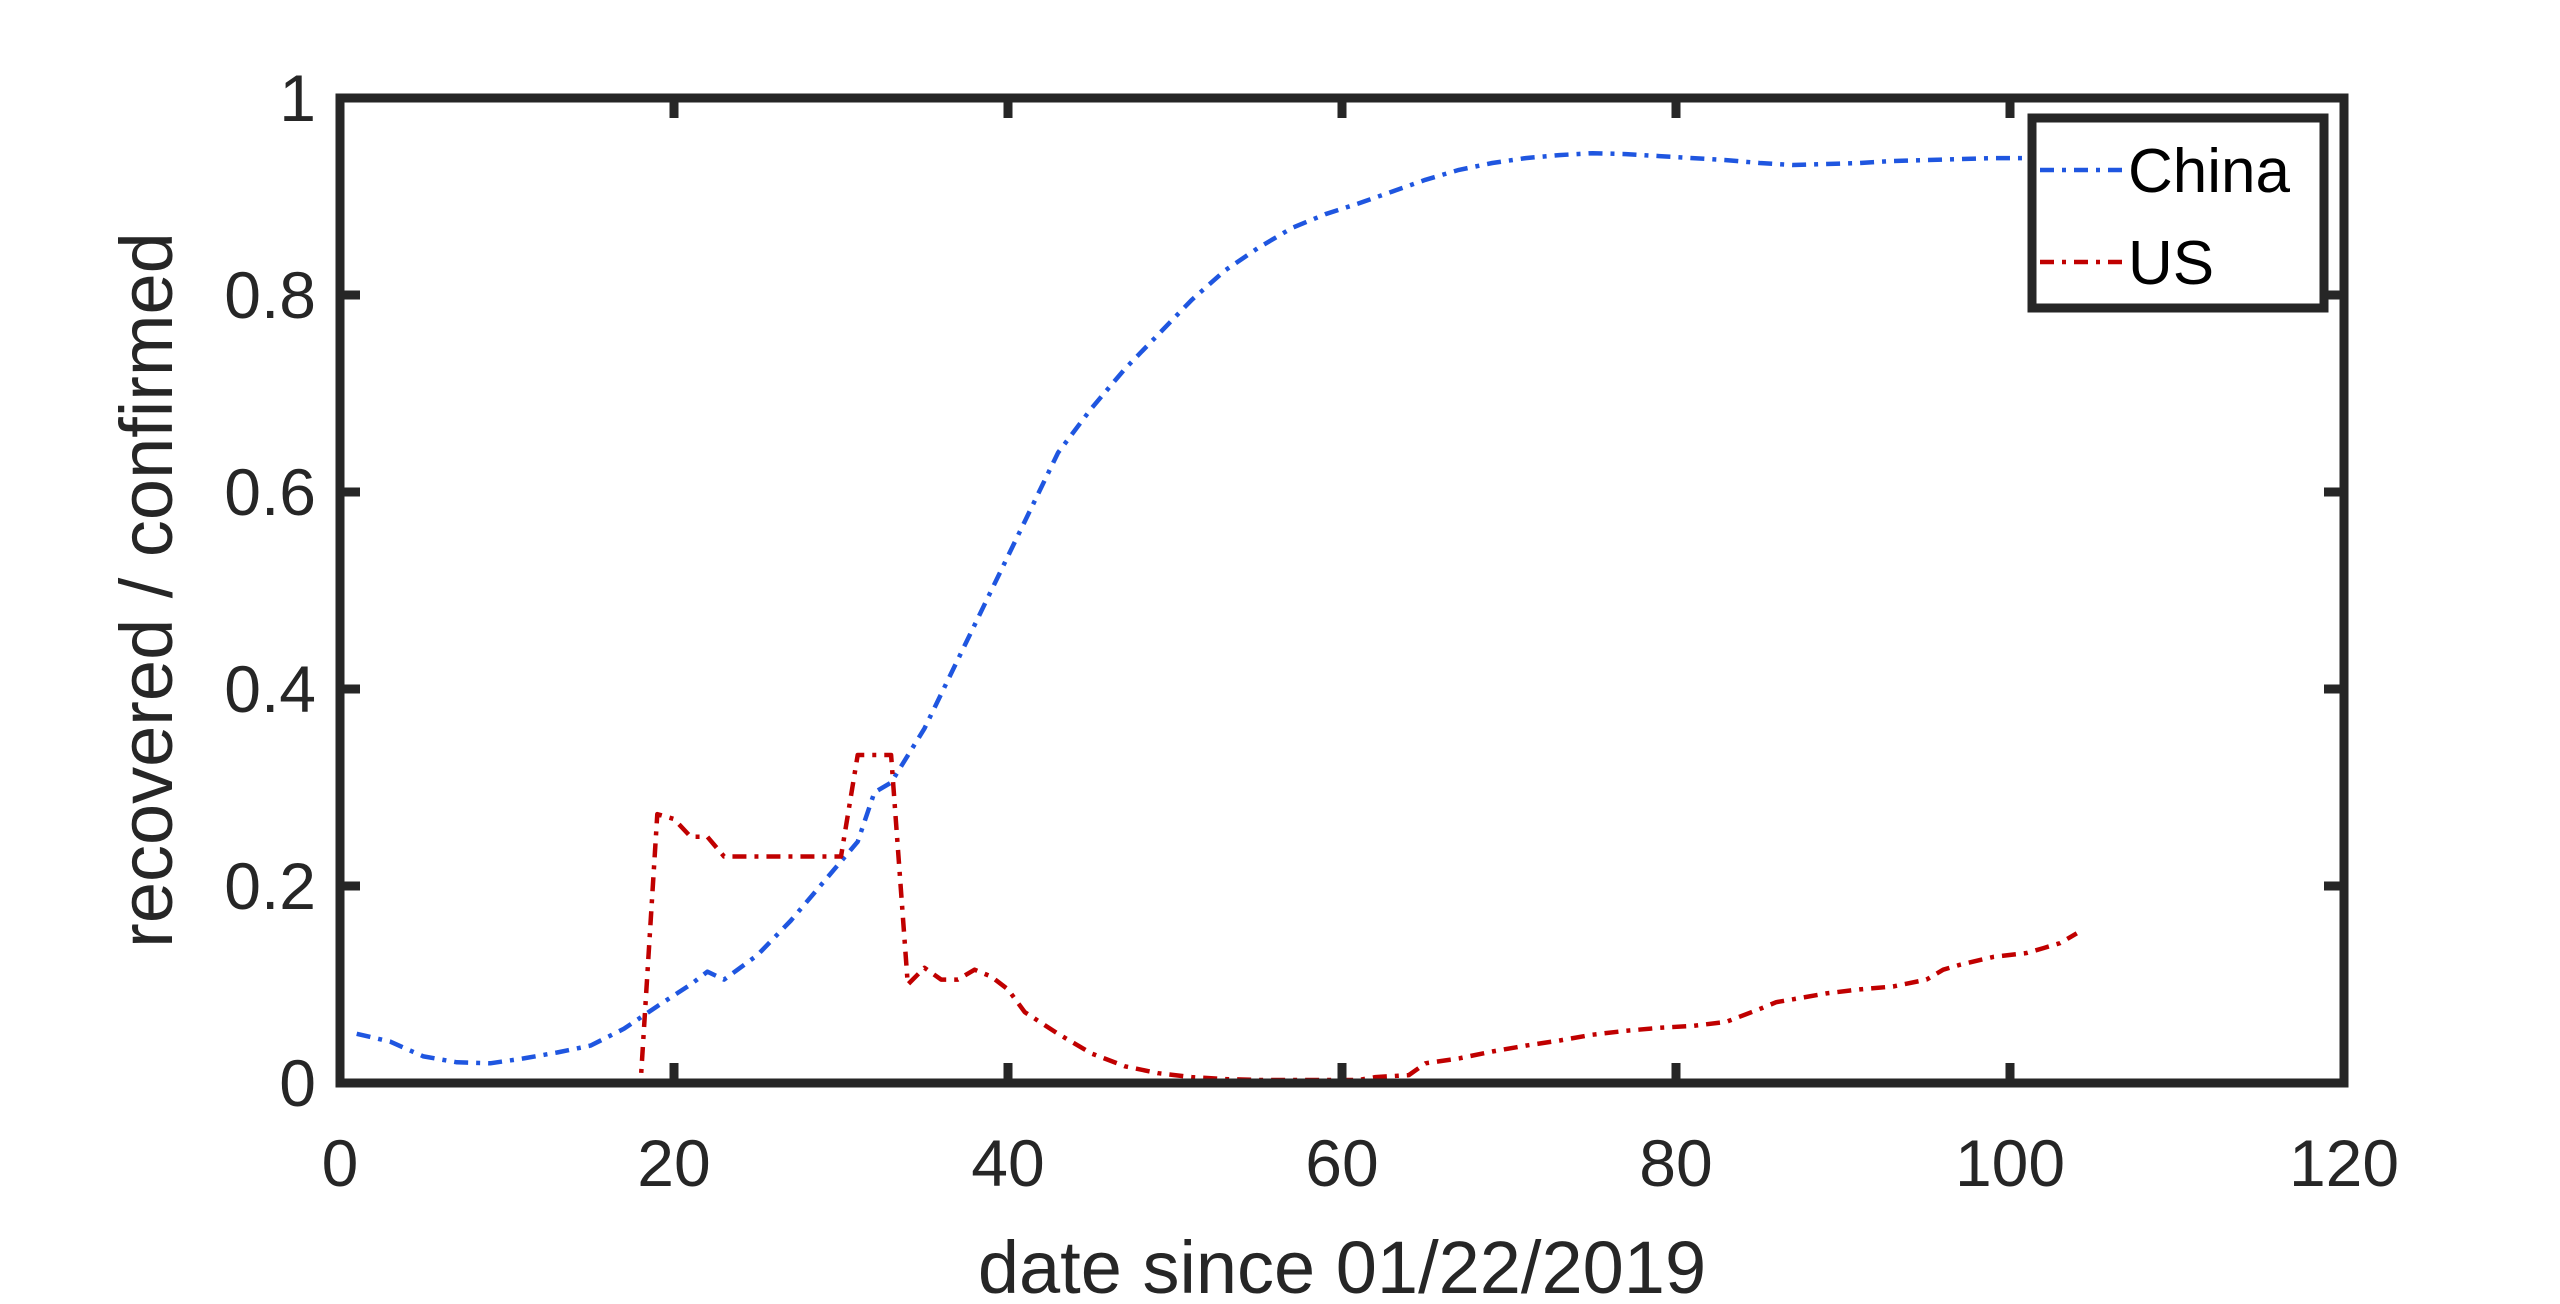 The height and width of the screenshot is (1304, 2560). What do you see at coordinates (270, 492) in the screenshot?
I see `y-tick-label: 0.6` at bounding box center [270, 492].